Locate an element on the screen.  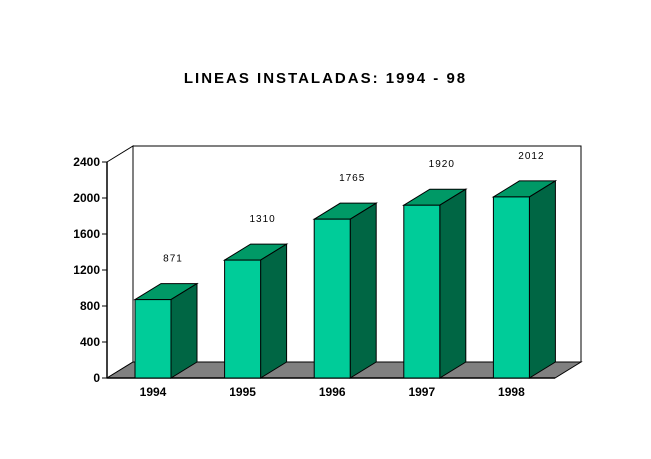
y-tick-label: 800 is located at coordinates (90, 306).